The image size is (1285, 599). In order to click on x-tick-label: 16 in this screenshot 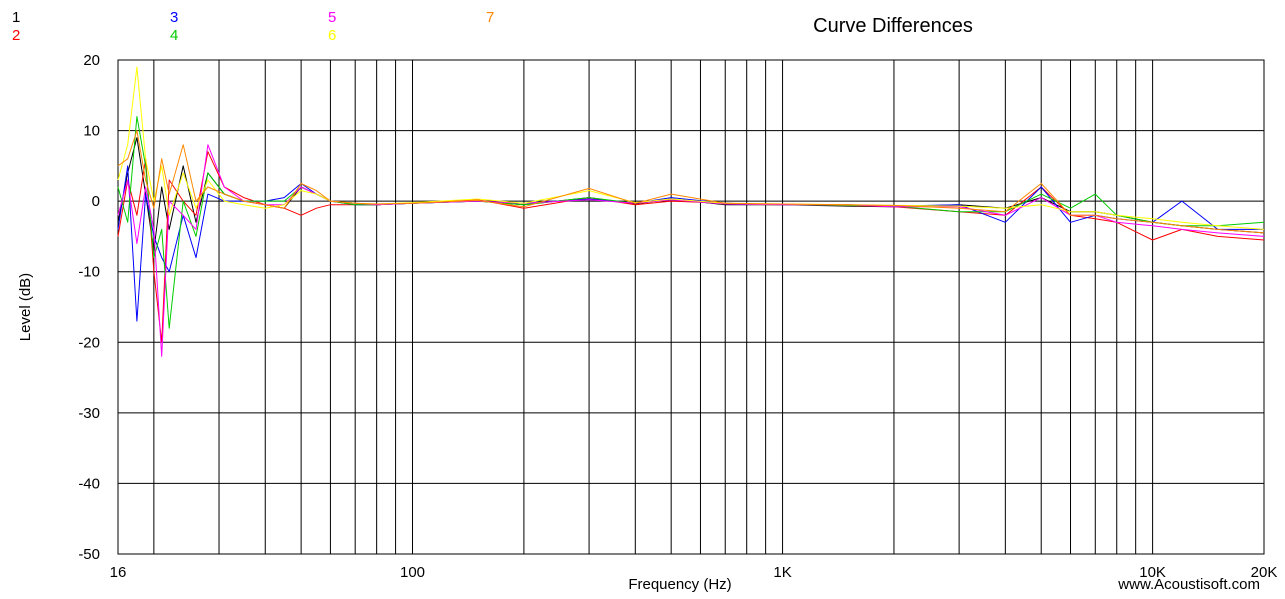, I will do `click(118, 572)`.